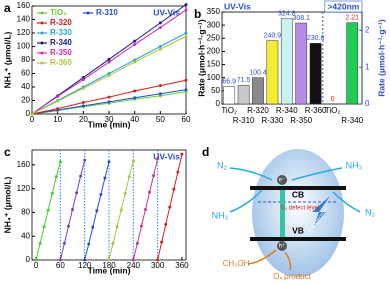 This screenshot has height=283, width=390. Describe the element at coordinates (58, 12) in the screenshot. I see `legend-label: TiO₂` at that location.